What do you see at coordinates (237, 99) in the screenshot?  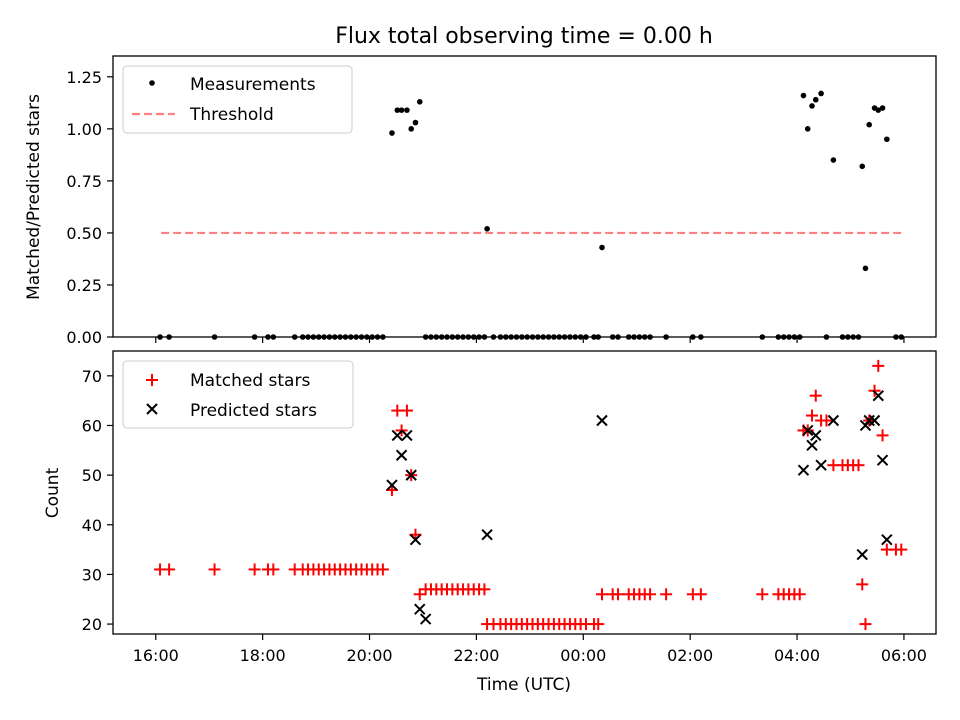 I see `top-legend: Measurements Threshold` at bounding box center [237, 99].